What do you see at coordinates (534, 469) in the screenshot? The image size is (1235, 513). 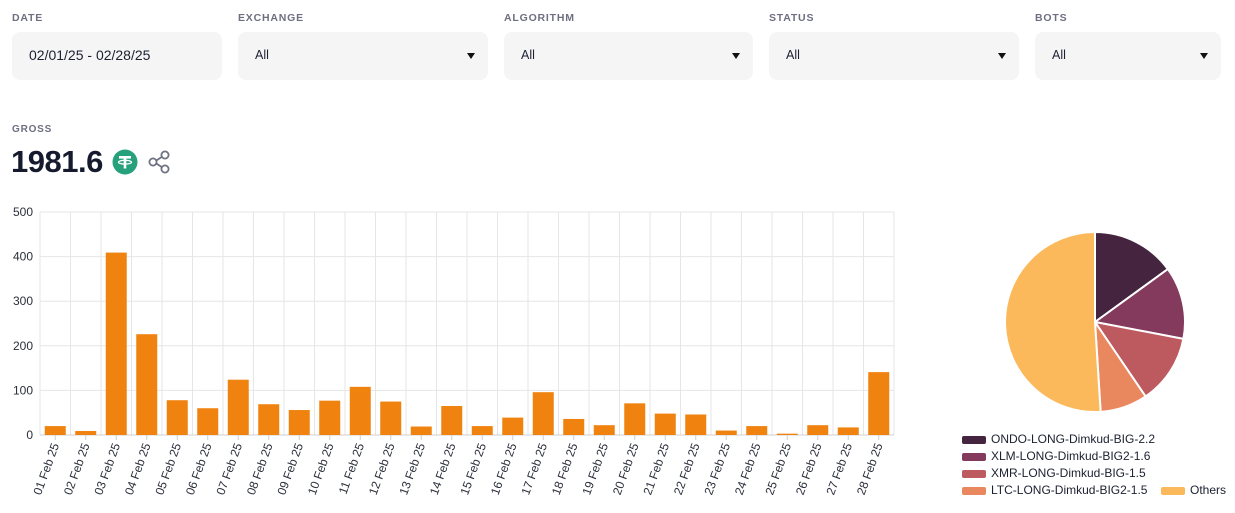 I see `x-tick-label: 17 Feb 25` at bounding box center [534, 469].